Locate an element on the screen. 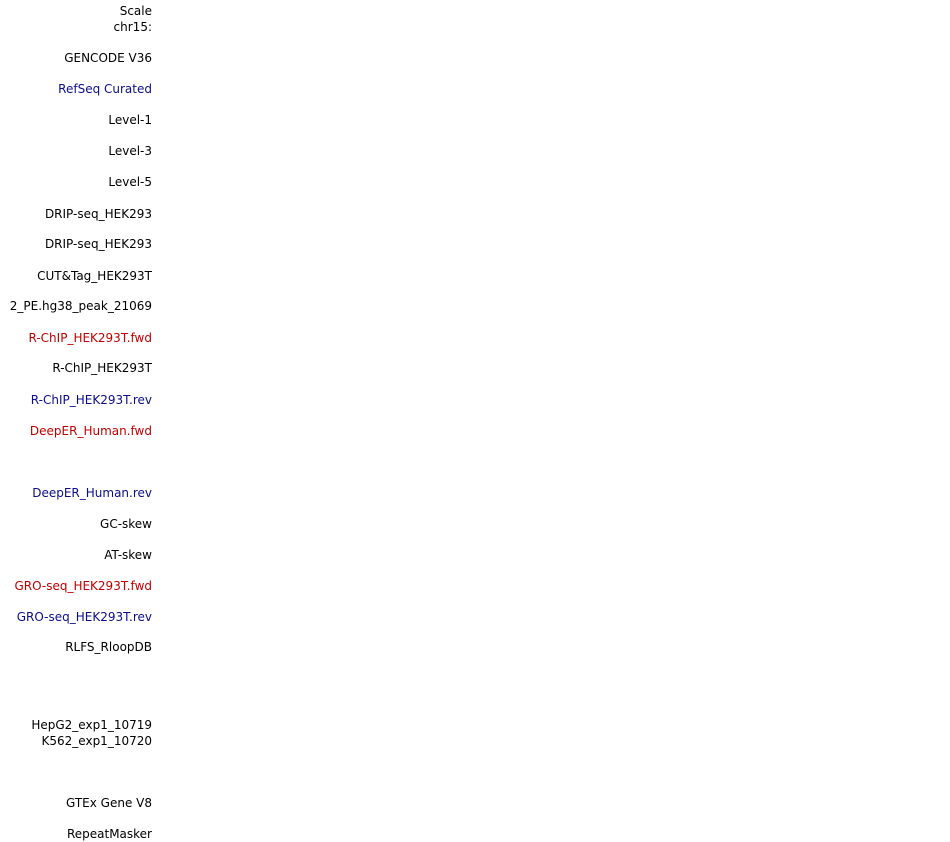 This screenshot has width=950, height=842. track-label-gc-skew: GC-skew is located at coordinates (126, 524).